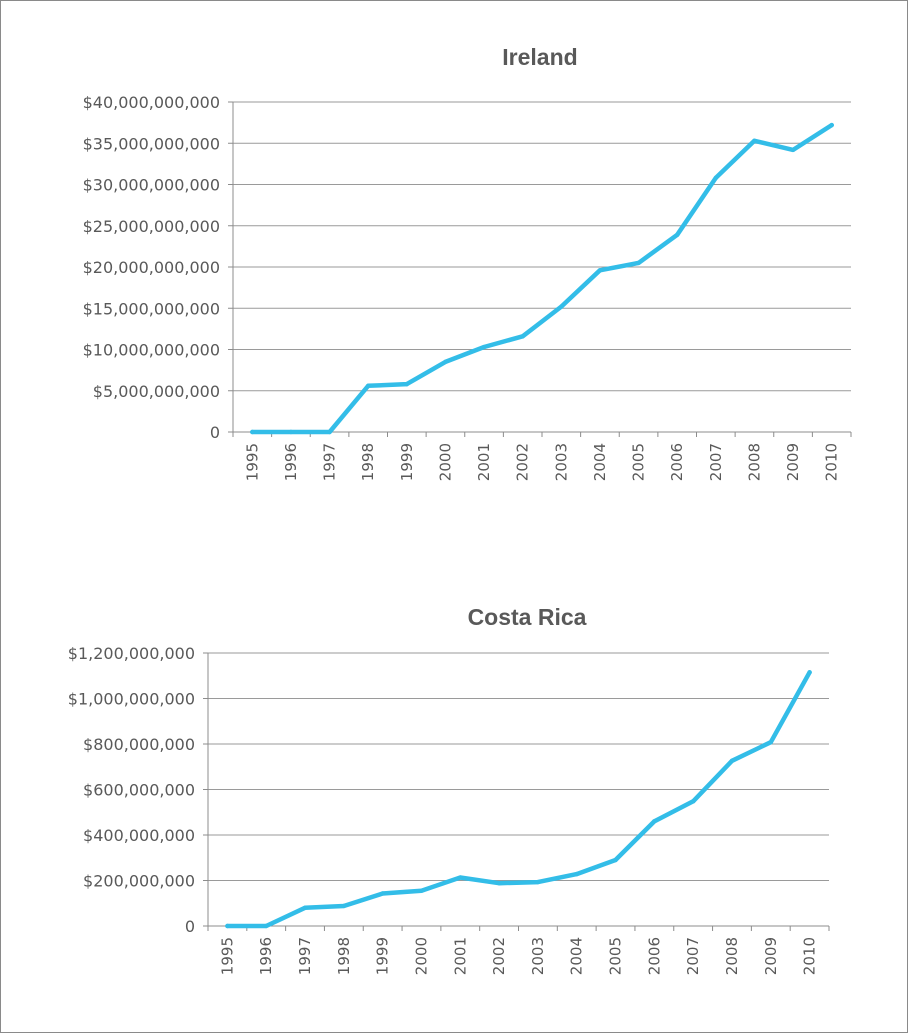 The height and width of the screenshot is (1033, 908). What do you see at coordinates (616, 956) in the screenshot?
I see `costa-rica-x-tick-label: 2005` at bounding box center [616, 956].